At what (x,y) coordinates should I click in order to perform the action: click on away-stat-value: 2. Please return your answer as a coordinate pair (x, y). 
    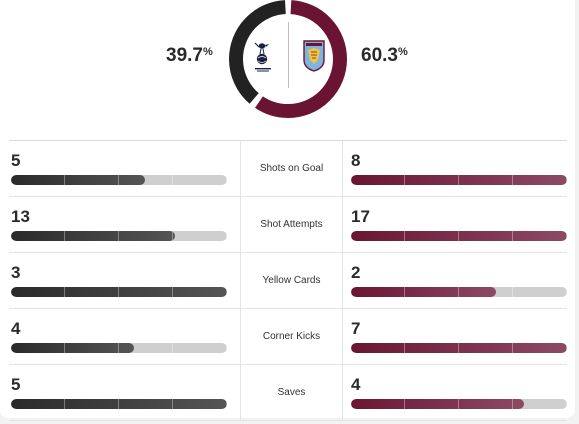
    Looking at the image, I should click on (356, 272).